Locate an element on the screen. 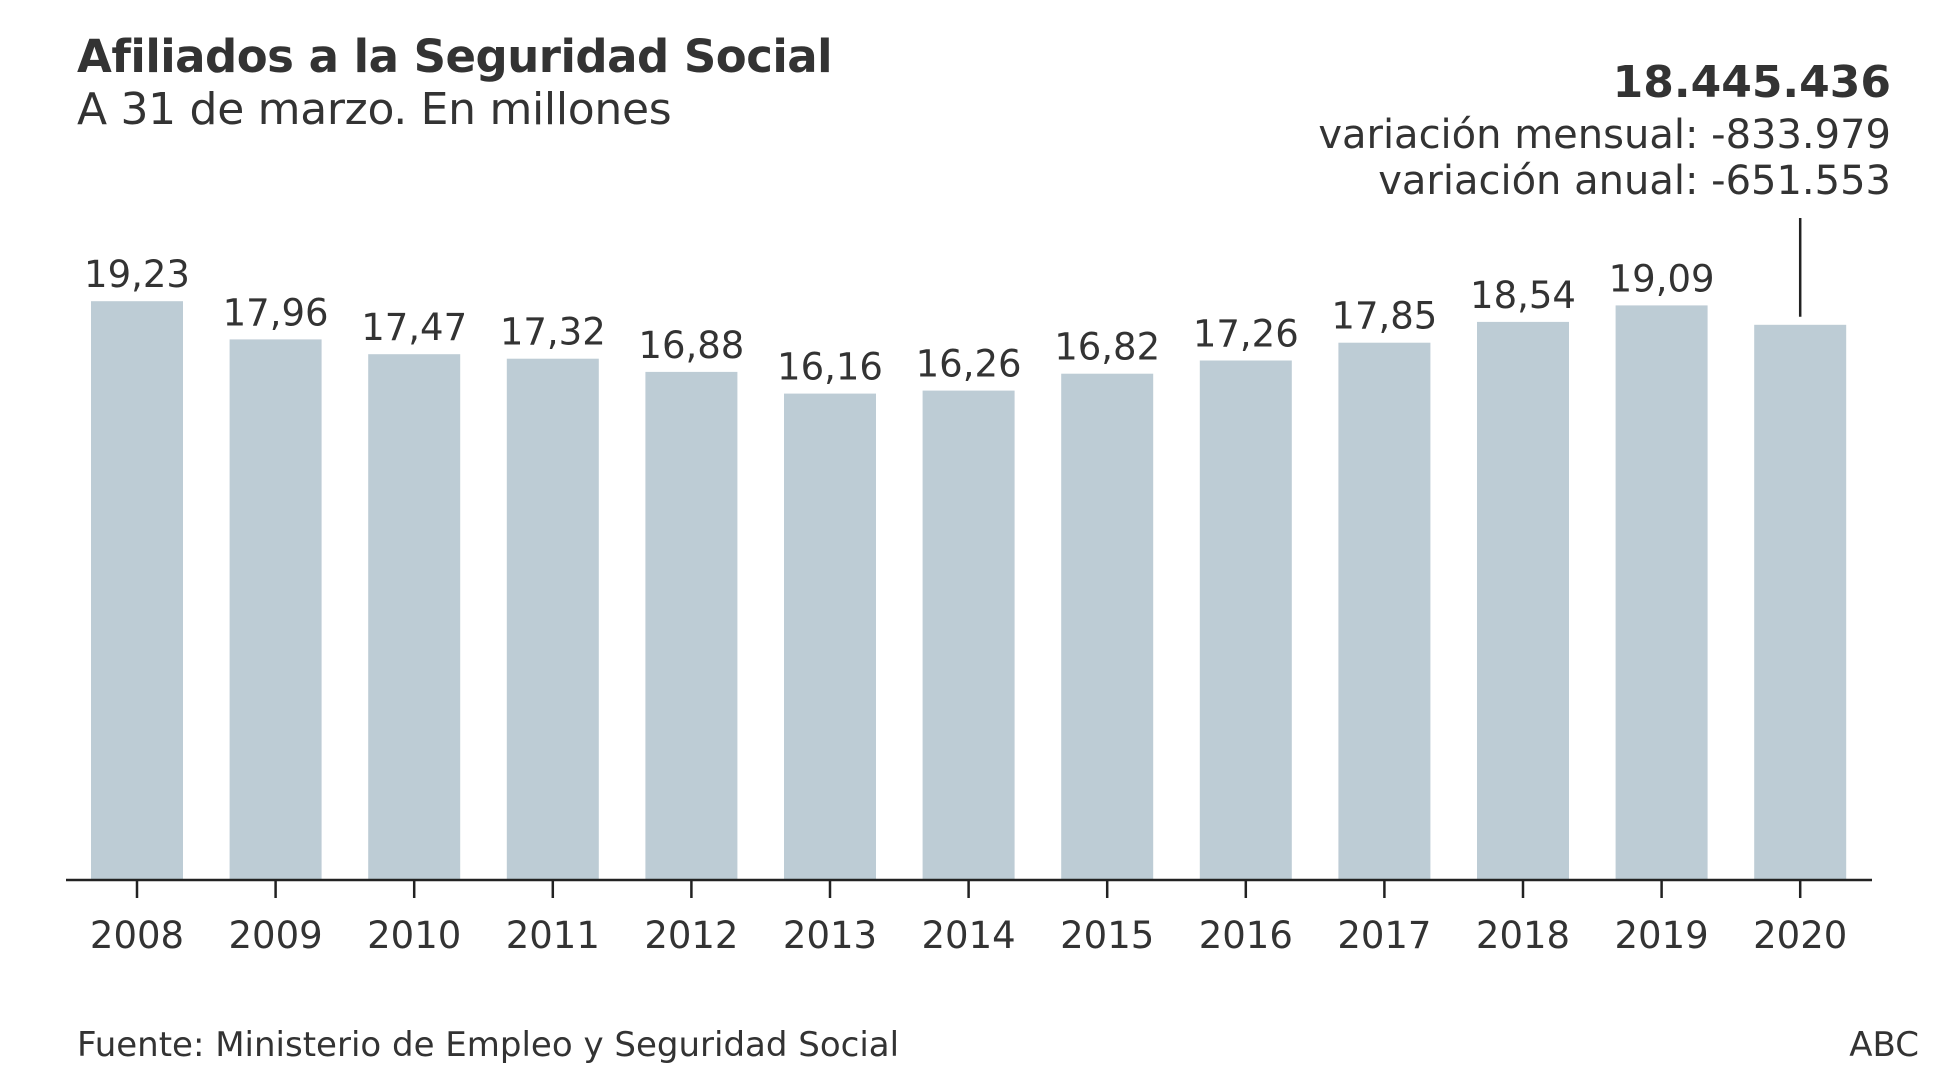 The width and height of the screenshot is (1937, 1090). bar-2012 is located at coordinates (691, 625).